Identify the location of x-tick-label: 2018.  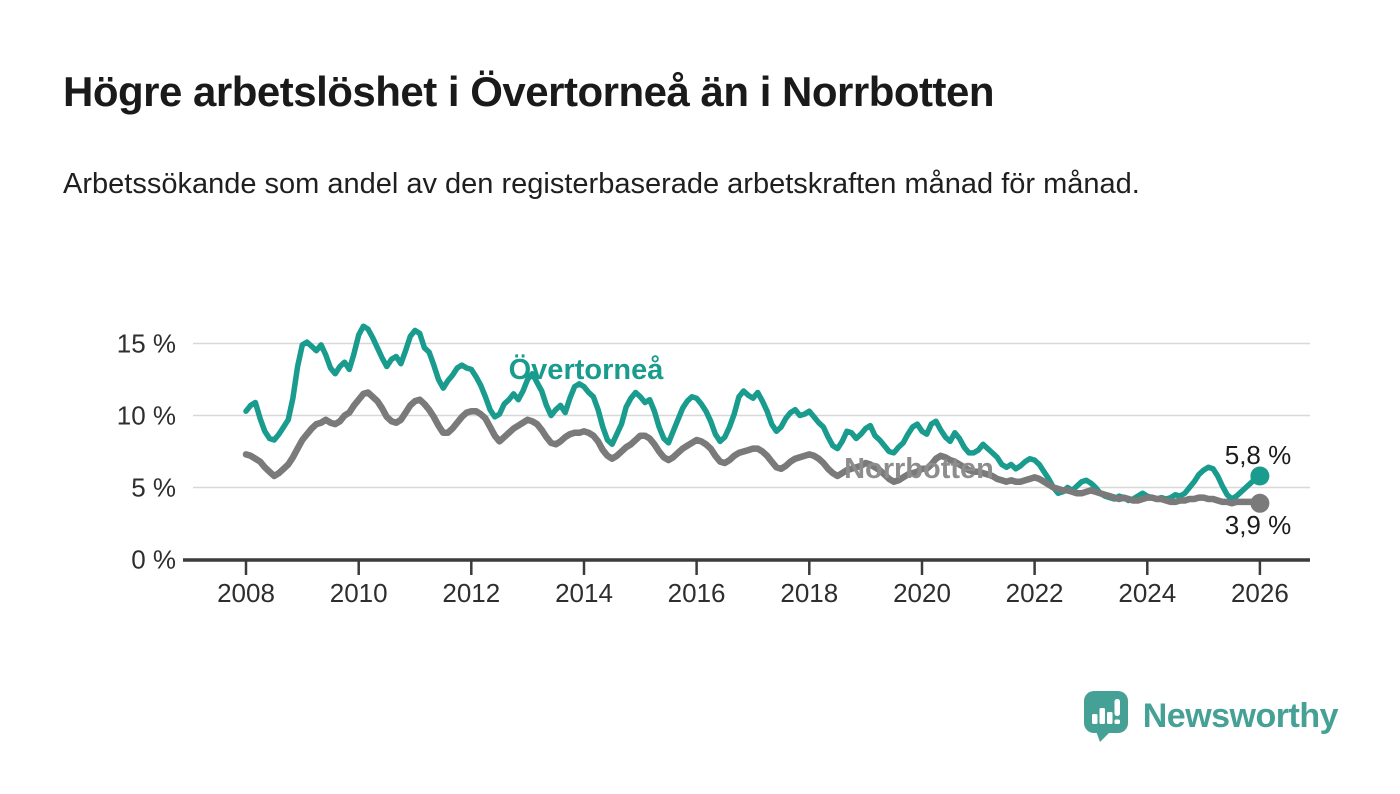
(809, 593).